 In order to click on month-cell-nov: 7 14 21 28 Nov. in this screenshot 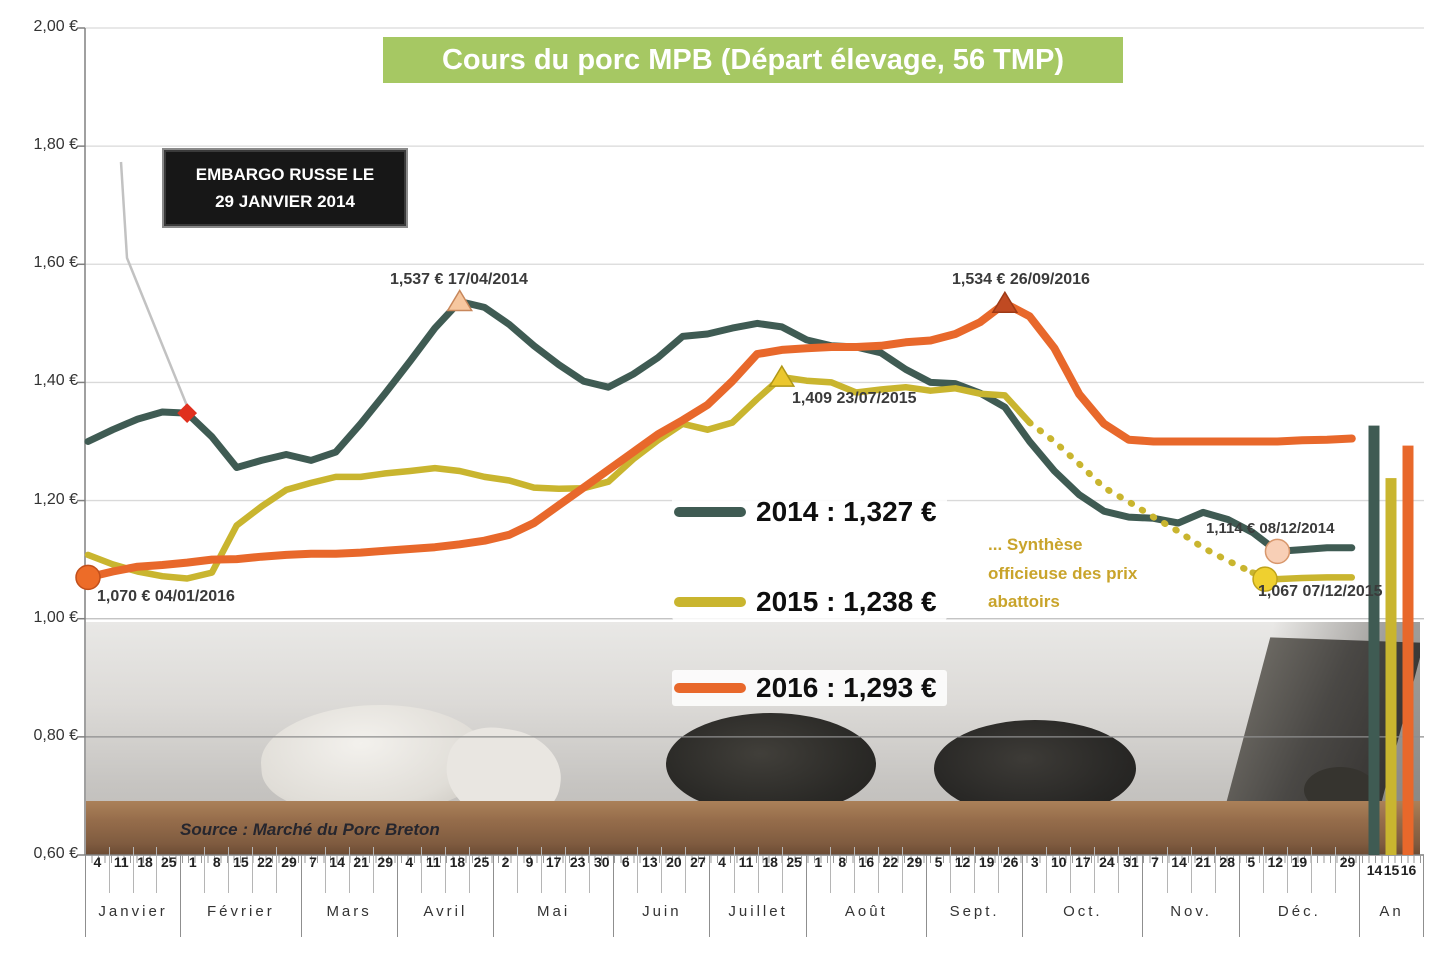, I will do `click(1191, 892)`.